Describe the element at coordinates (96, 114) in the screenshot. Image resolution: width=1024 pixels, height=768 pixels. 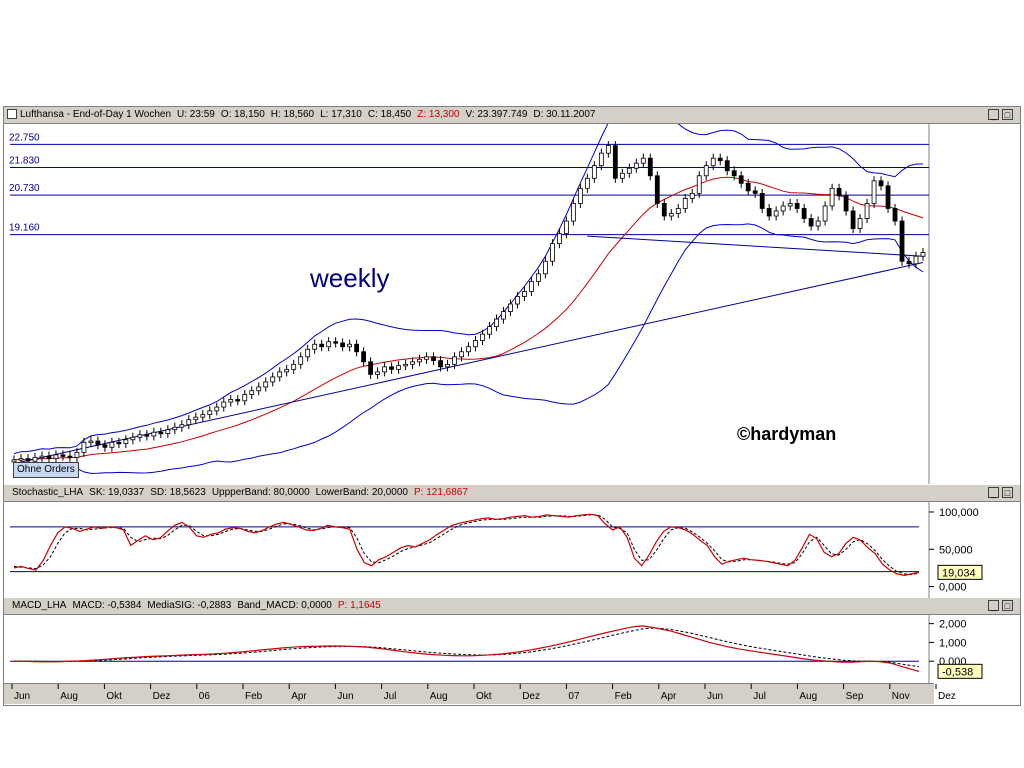
I see `instrument-title: Lufthansa - End-of-Day 1 Wochen` at that location.